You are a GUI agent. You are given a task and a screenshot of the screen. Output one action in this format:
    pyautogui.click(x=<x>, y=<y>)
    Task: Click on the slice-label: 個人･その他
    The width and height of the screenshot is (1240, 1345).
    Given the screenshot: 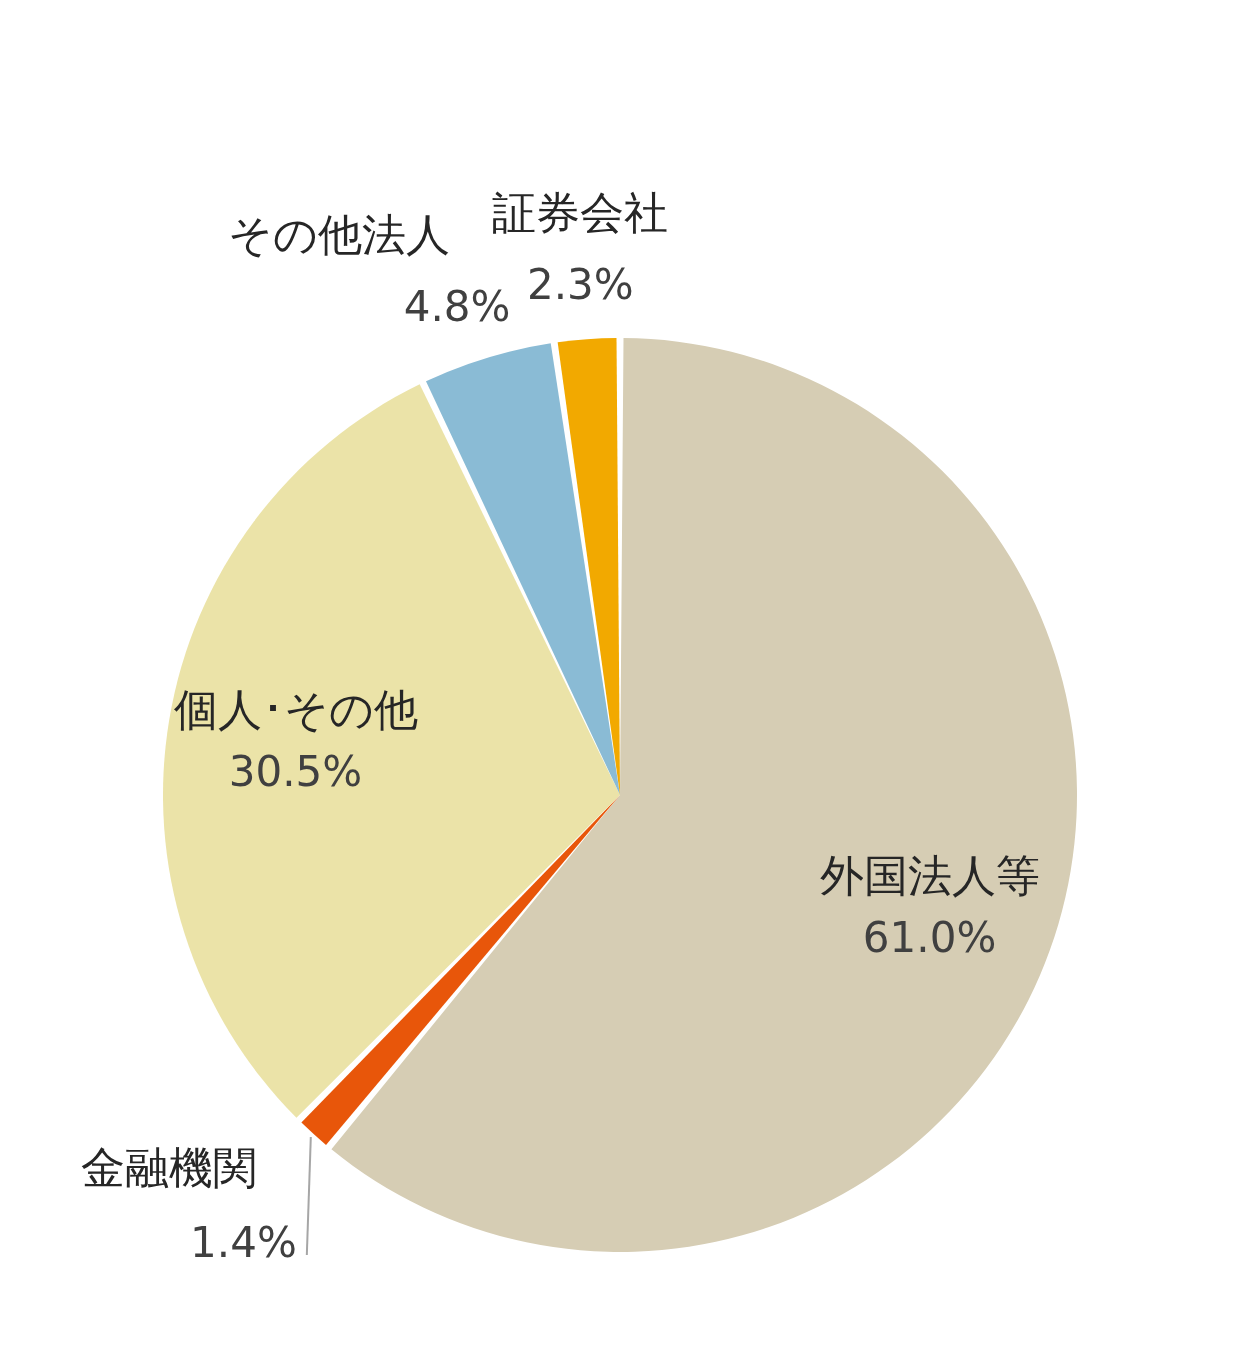 What is the action you would take?
    pyautogui.click(x=295, y=709)
    